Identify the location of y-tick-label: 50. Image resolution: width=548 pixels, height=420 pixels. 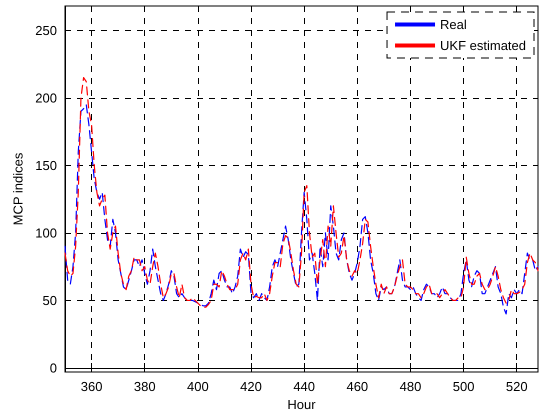
(49, 300).